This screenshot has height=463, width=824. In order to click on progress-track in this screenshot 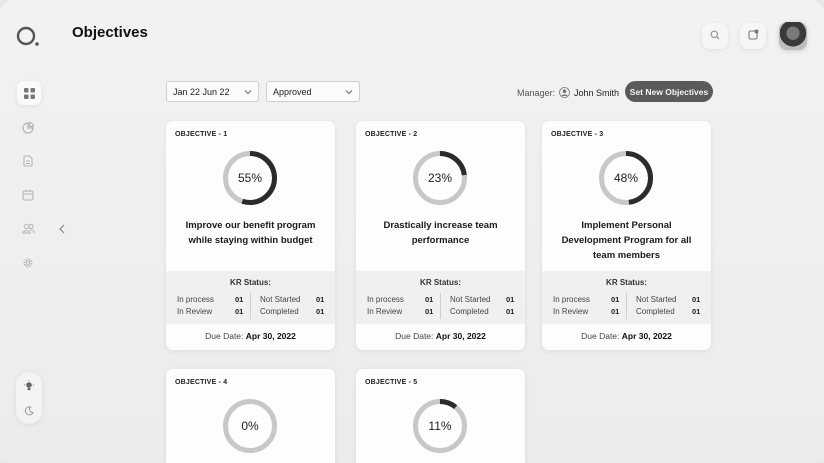, I will do `click(250, 426)`.